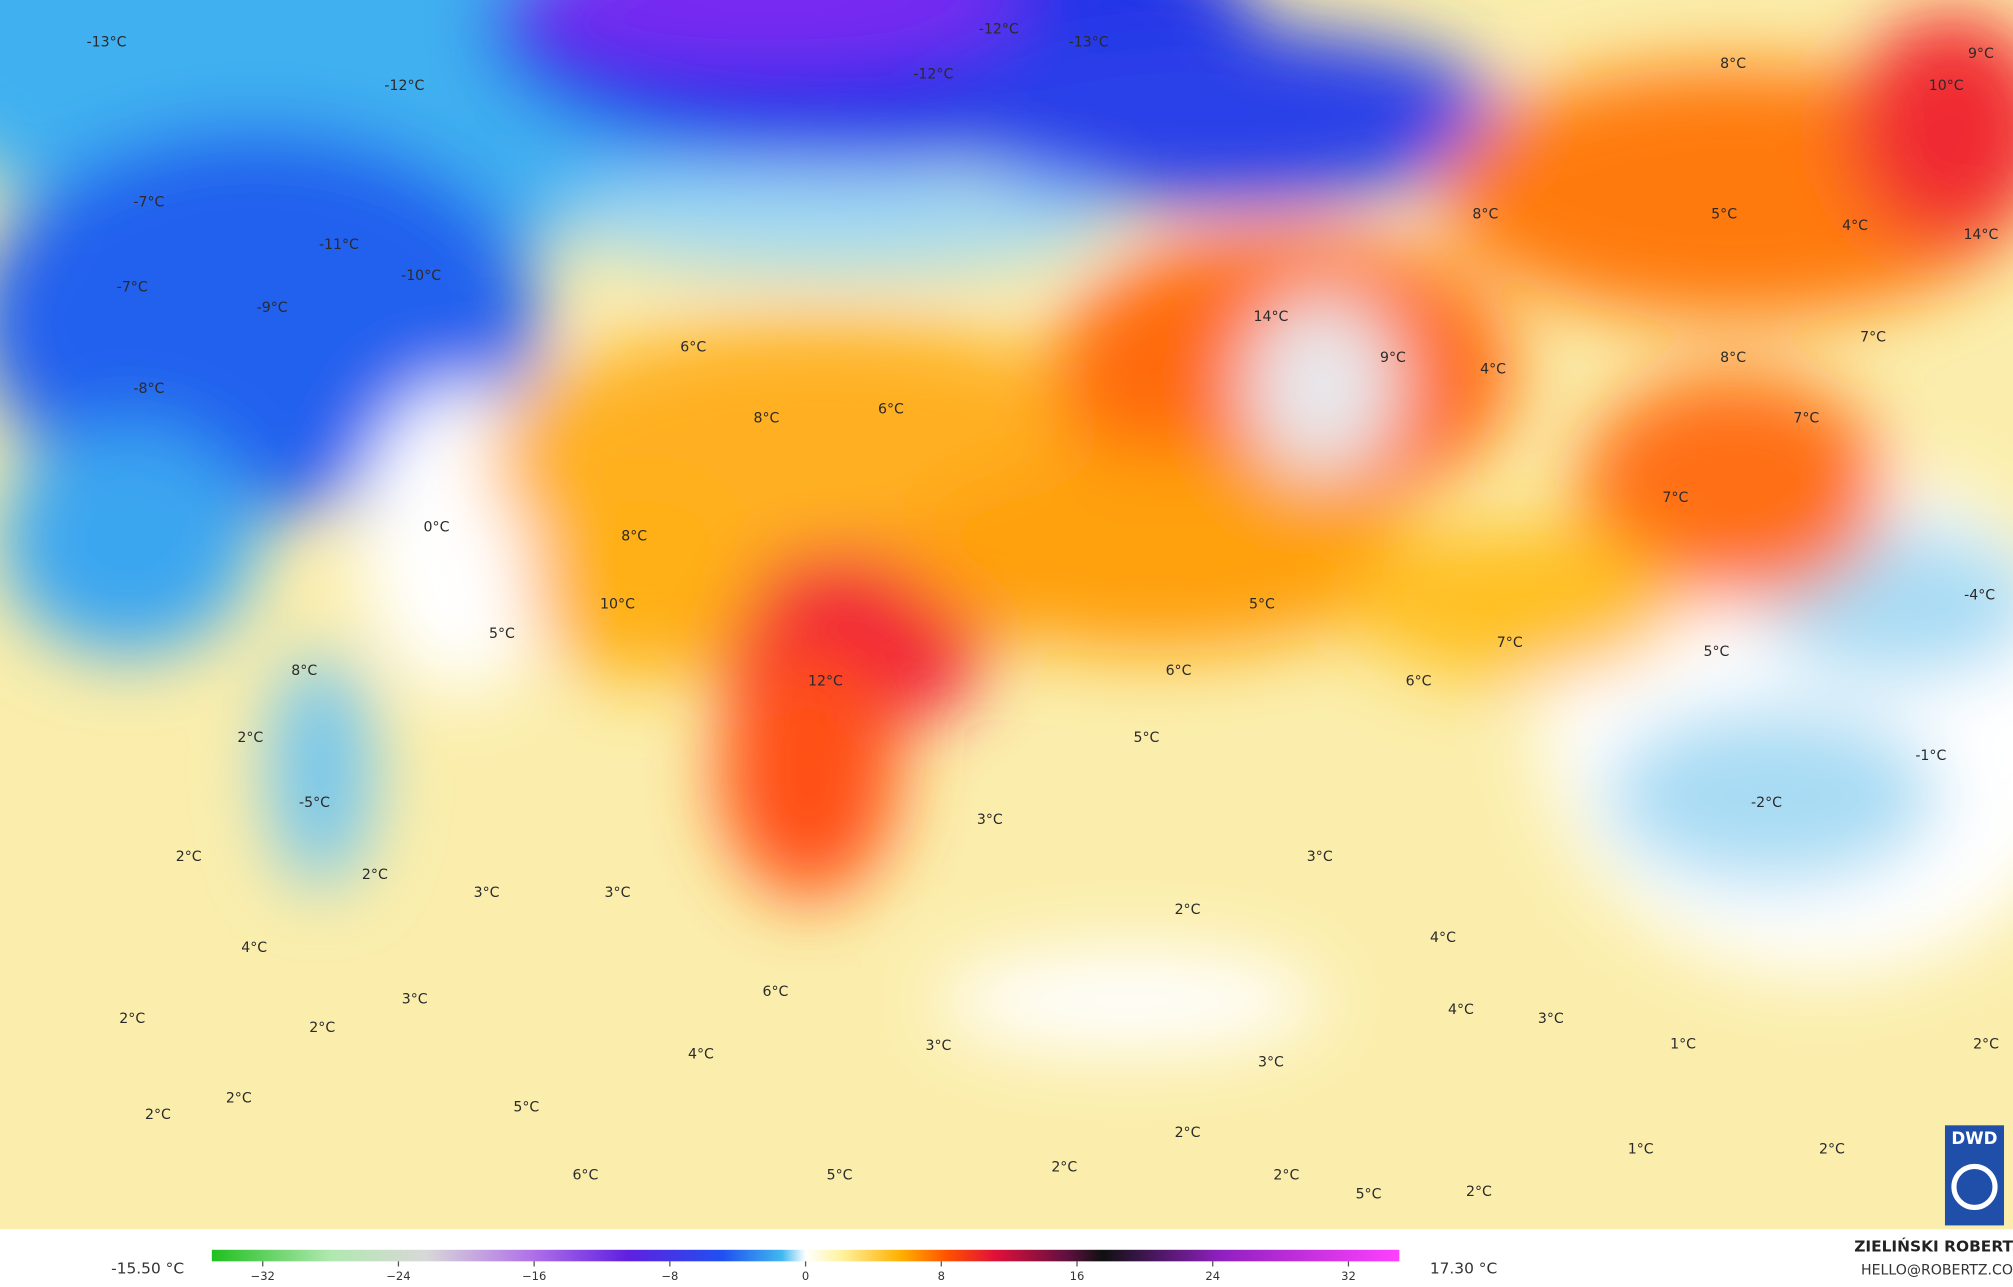 The width and height of the screenshot is (2013, 1287). Describe the element at coordinates (669, 1276) in the screenshot. I see `tick-label: −8` at that location.